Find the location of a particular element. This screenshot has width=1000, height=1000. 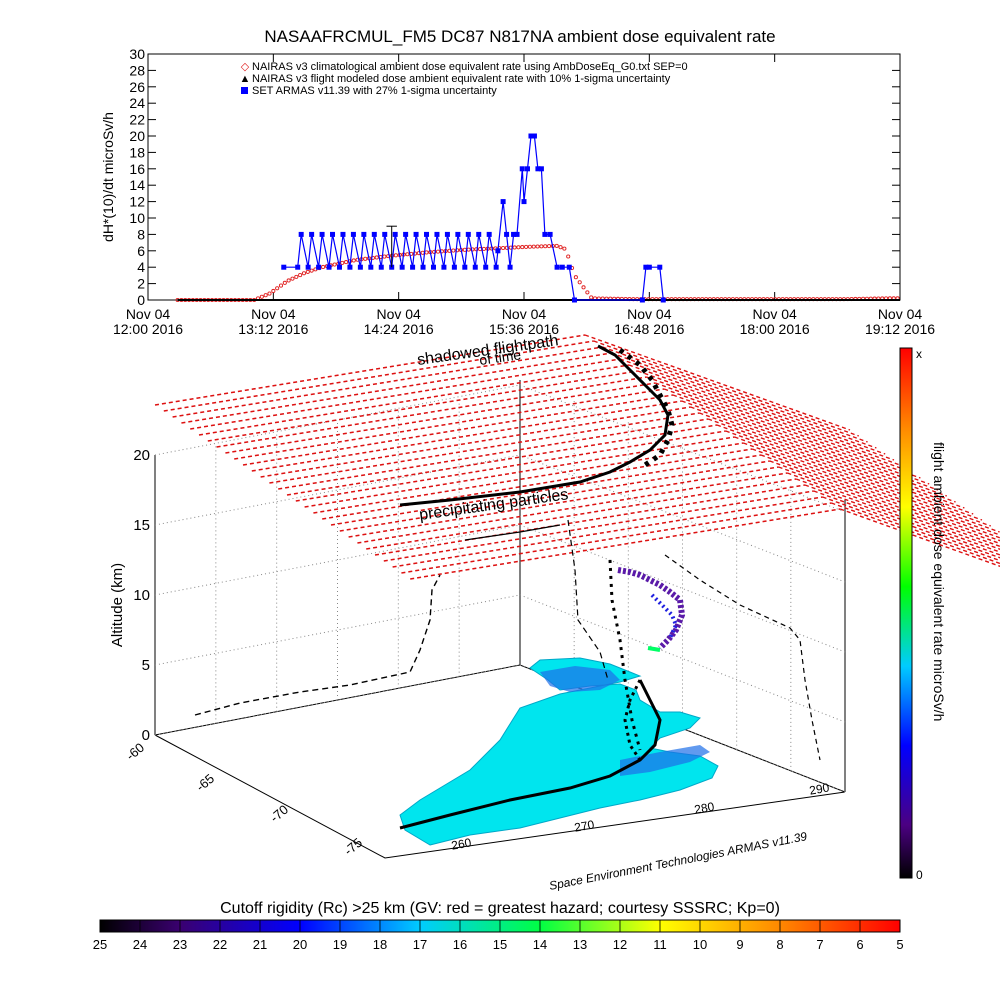

floor-coverage-blue is located at coordinates (665, 760).